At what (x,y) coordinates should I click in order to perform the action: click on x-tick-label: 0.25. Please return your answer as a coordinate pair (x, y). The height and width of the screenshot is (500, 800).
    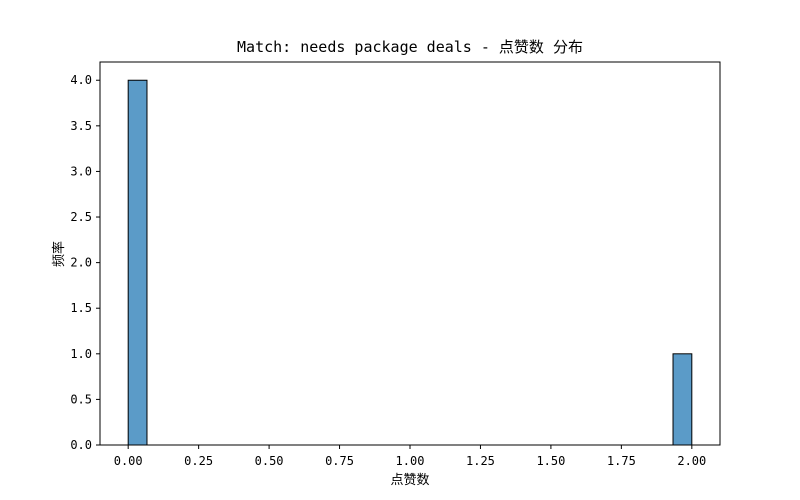
    Looking at the image, I should click on (198, 461).